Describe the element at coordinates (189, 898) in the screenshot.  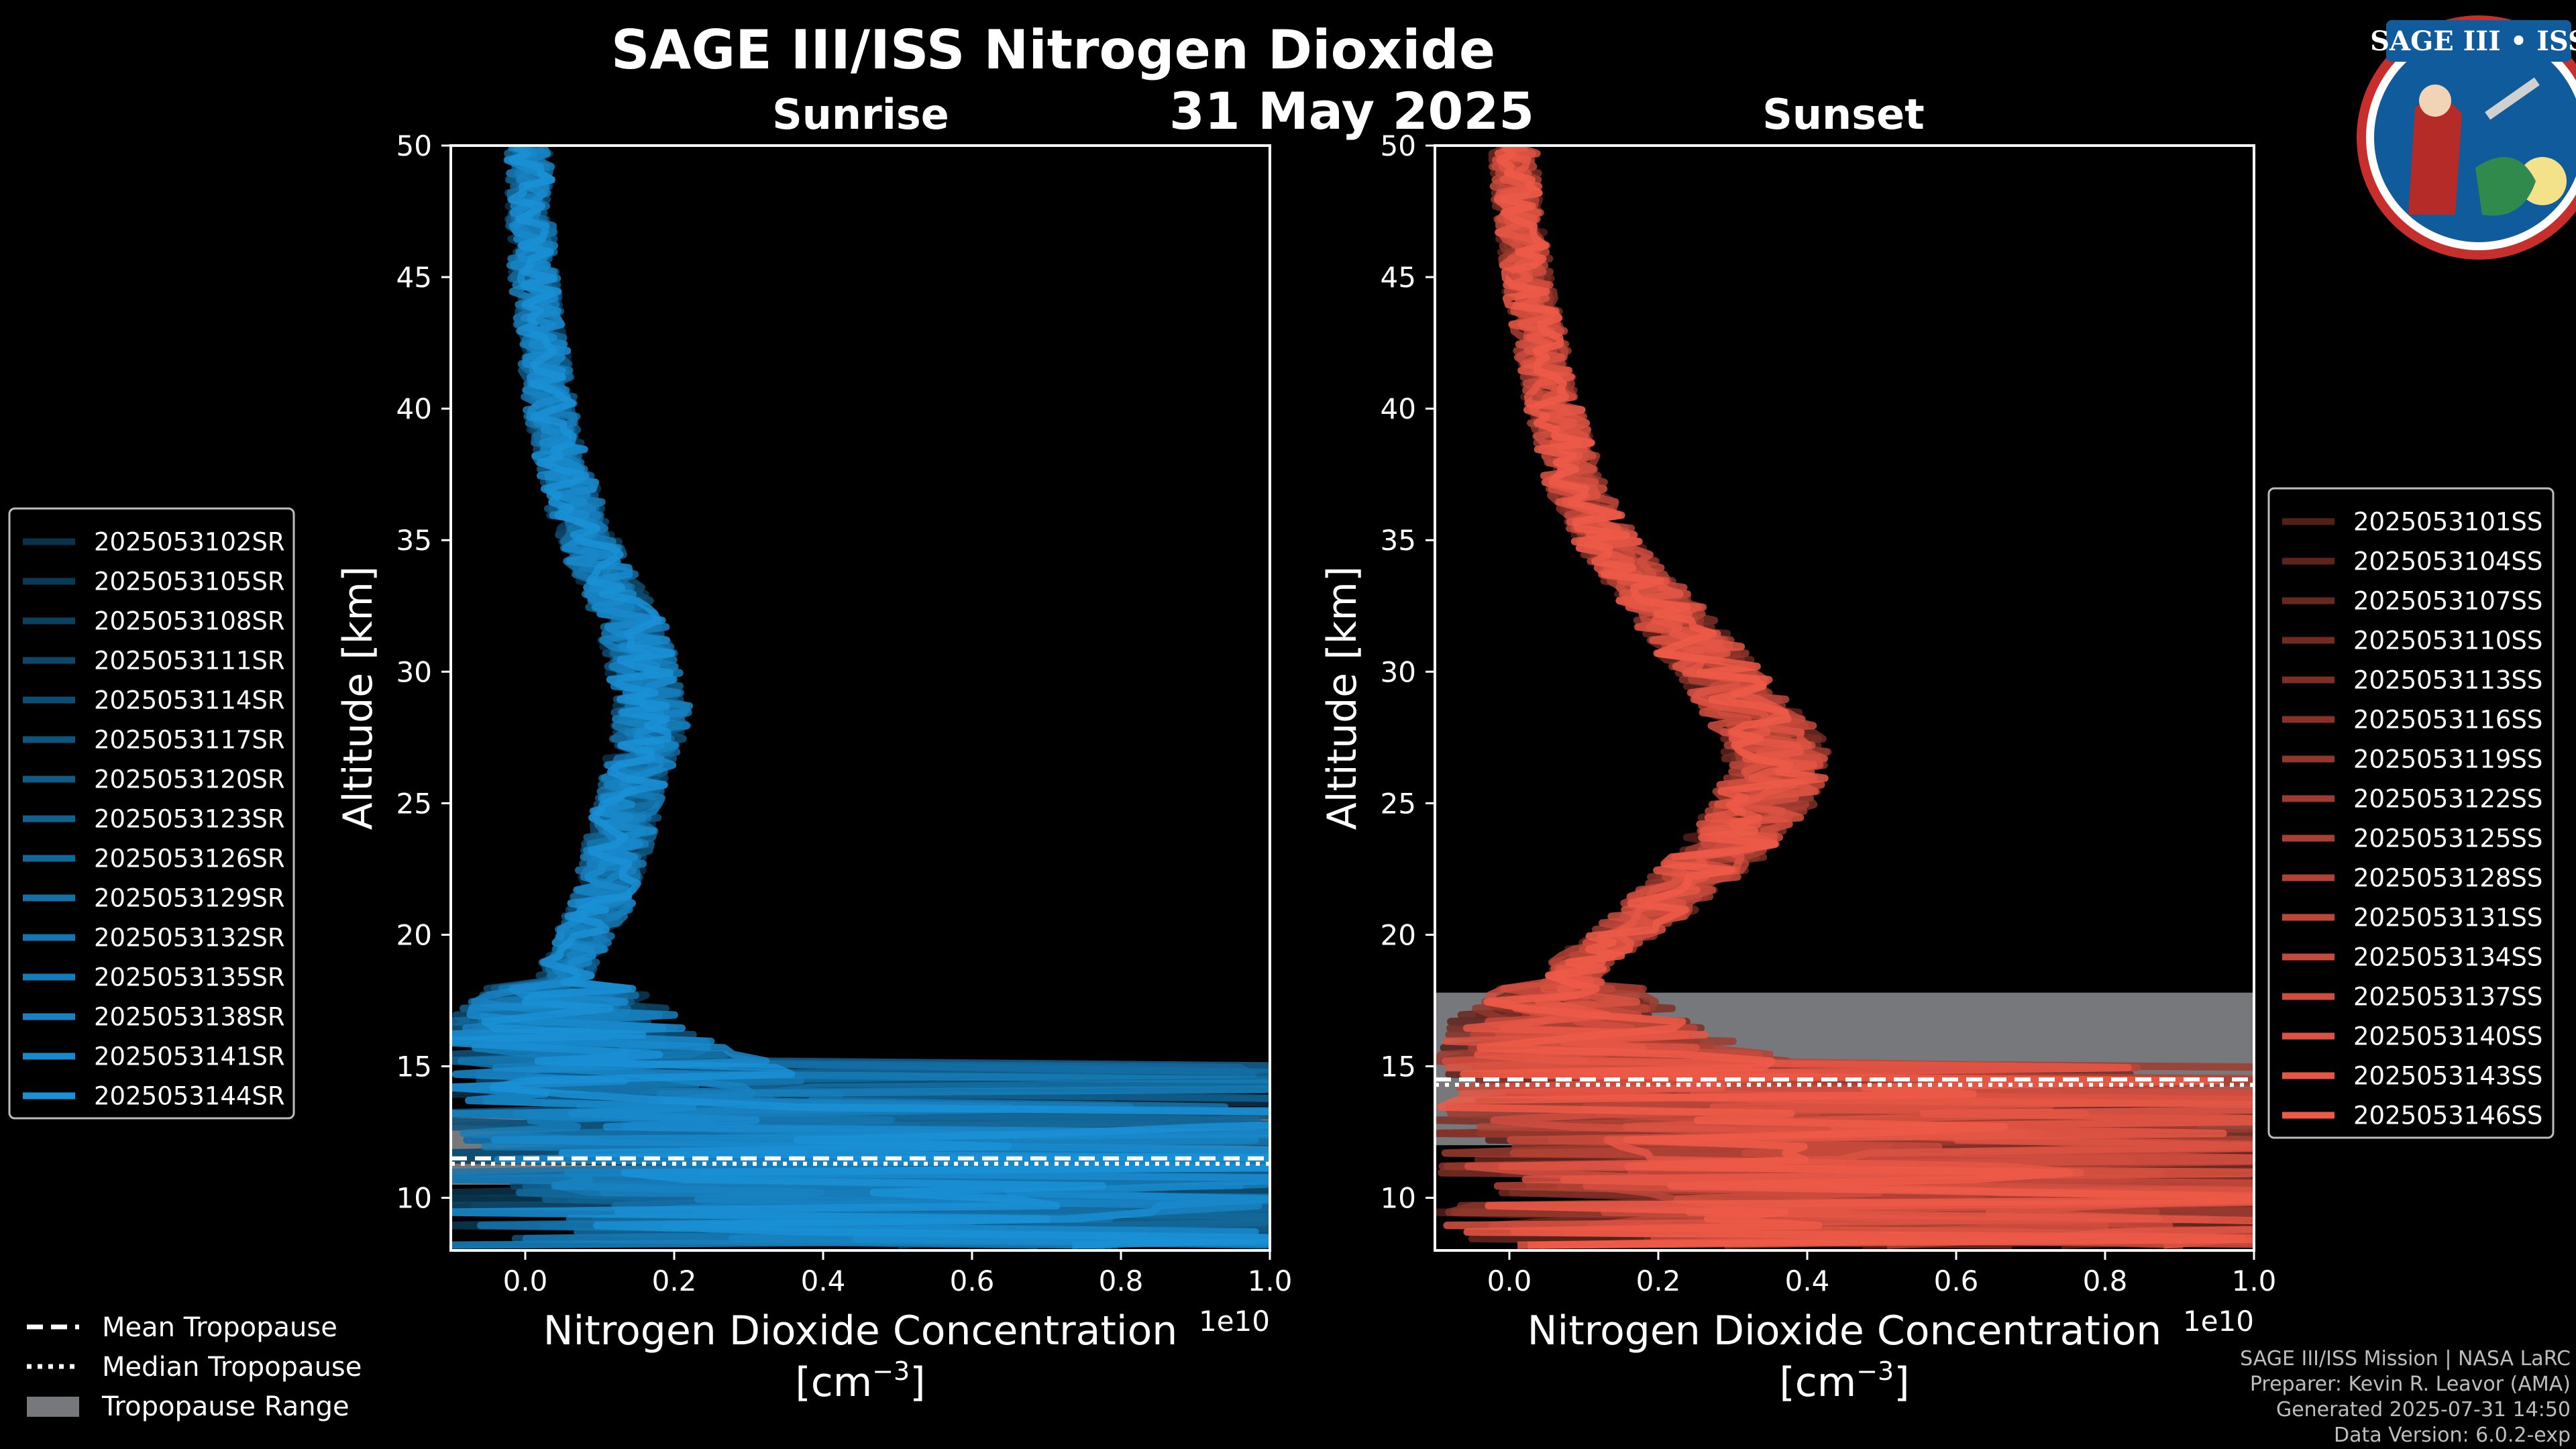
I see `legend-entry: 2025053129SR` at that location.